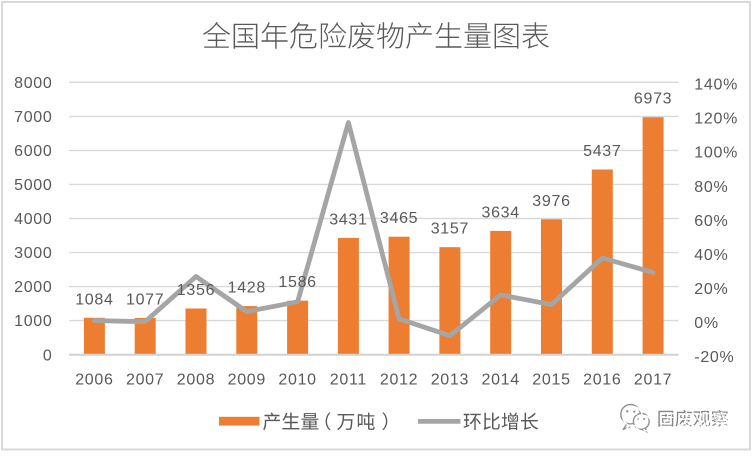 The width and height of the screenshot is (752, 457). What do you see at coordinates (297, 282) in the screenshot?
I see `svg-text: 1586` at bounding box center [297, 282].